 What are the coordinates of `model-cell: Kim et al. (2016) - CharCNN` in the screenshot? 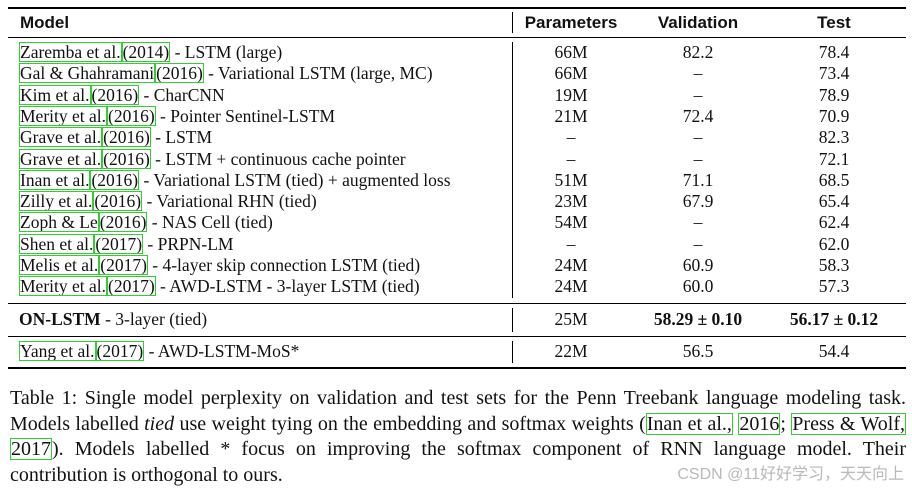 It's located at (122, 95).